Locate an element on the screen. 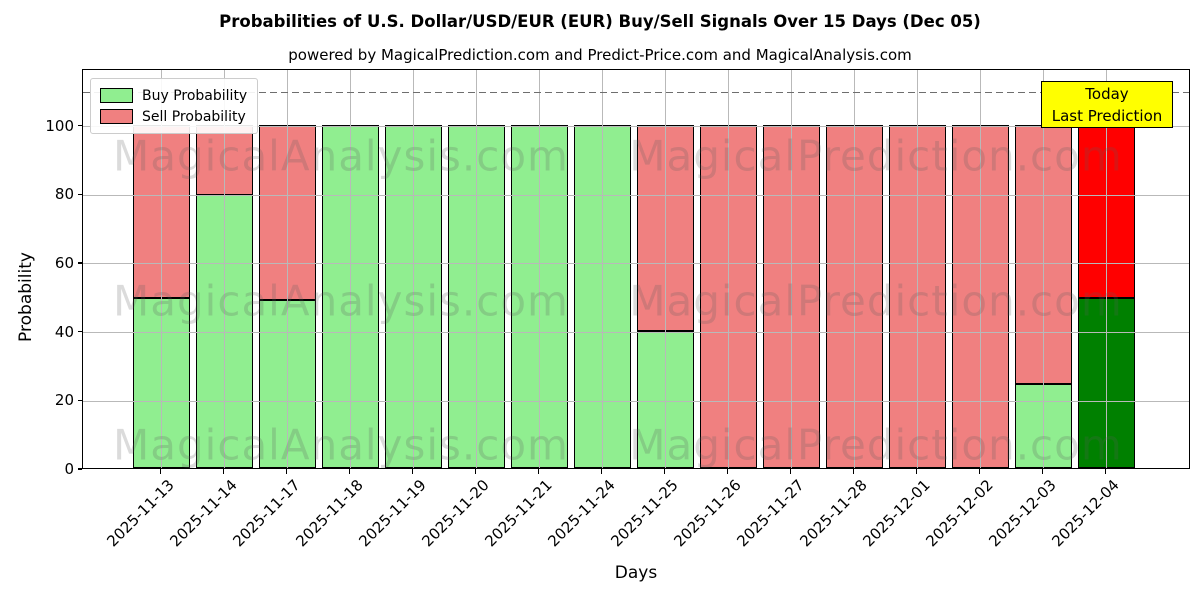 The width and height of the screenshot is (1200, 600). y-tick-label: 100 is located at coordinates (59, 125).